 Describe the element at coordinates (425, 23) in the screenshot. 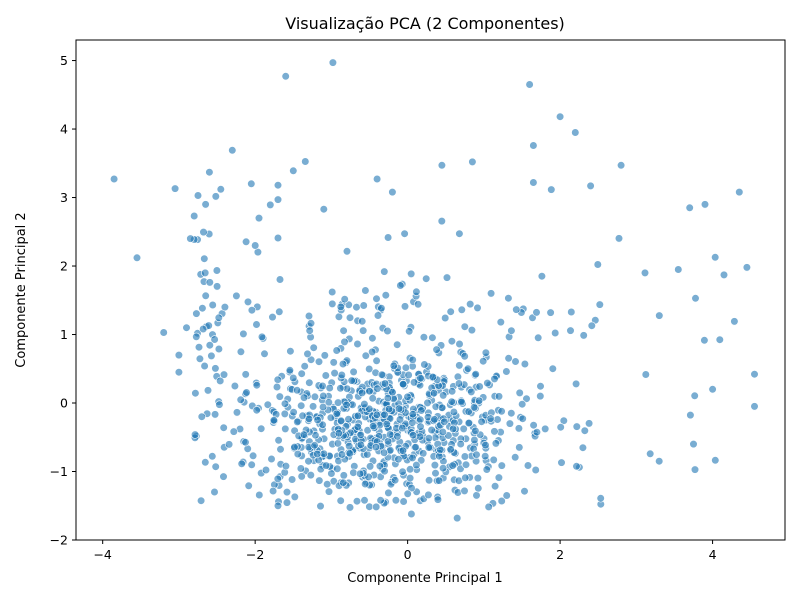

I see `chart-title: Visualização PCA (2 Componentes)` at that location.